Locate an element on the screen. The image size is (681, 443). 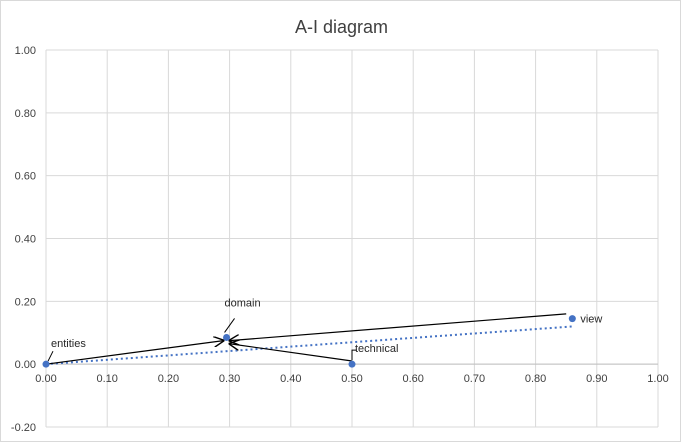
x-tick-label: 0.50 is located at coordinates (351, 379).